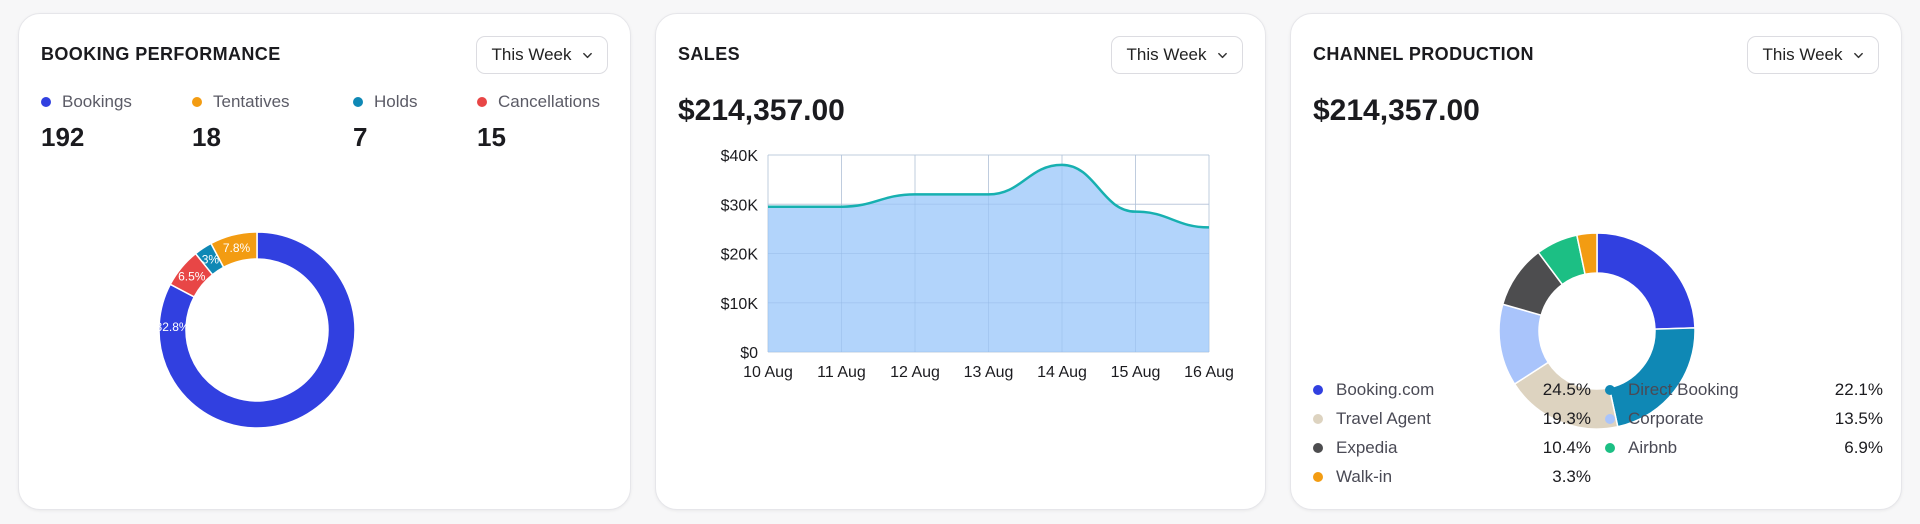  I want to click on donut-slice-bookings, so click(257, 330).